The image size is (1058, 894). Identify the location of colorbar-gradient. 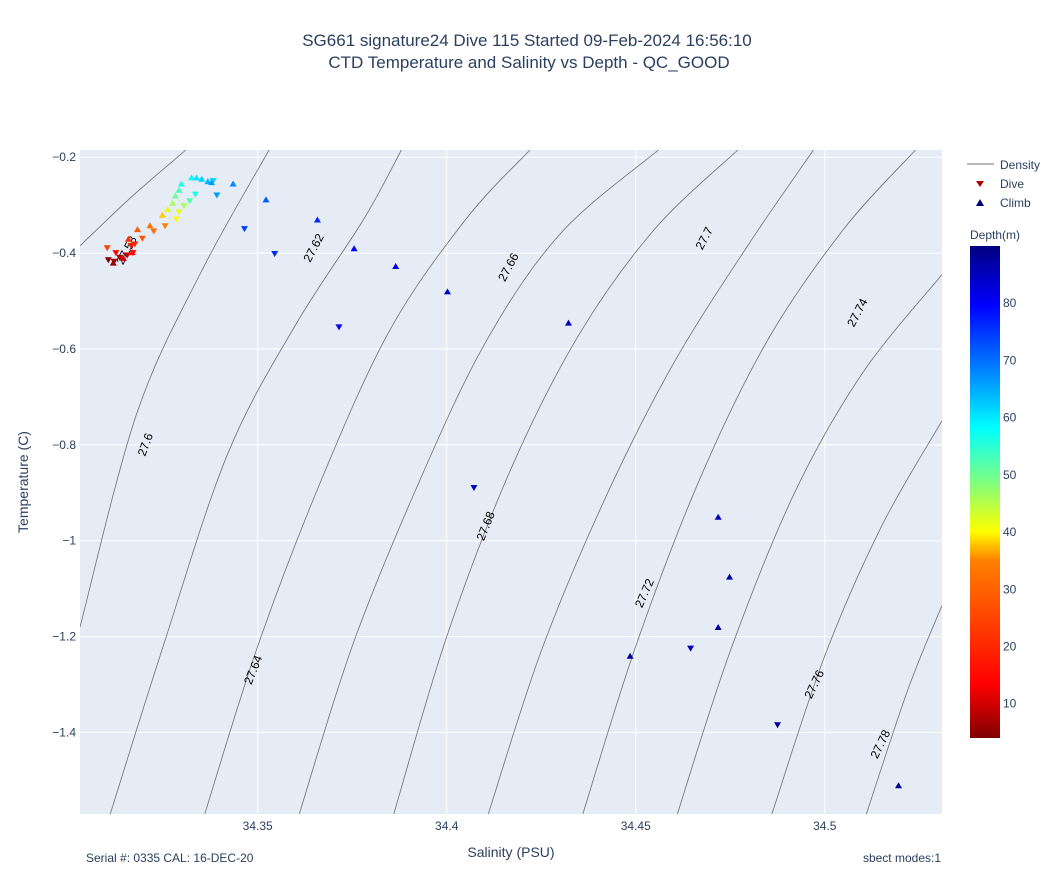
(985, 492).